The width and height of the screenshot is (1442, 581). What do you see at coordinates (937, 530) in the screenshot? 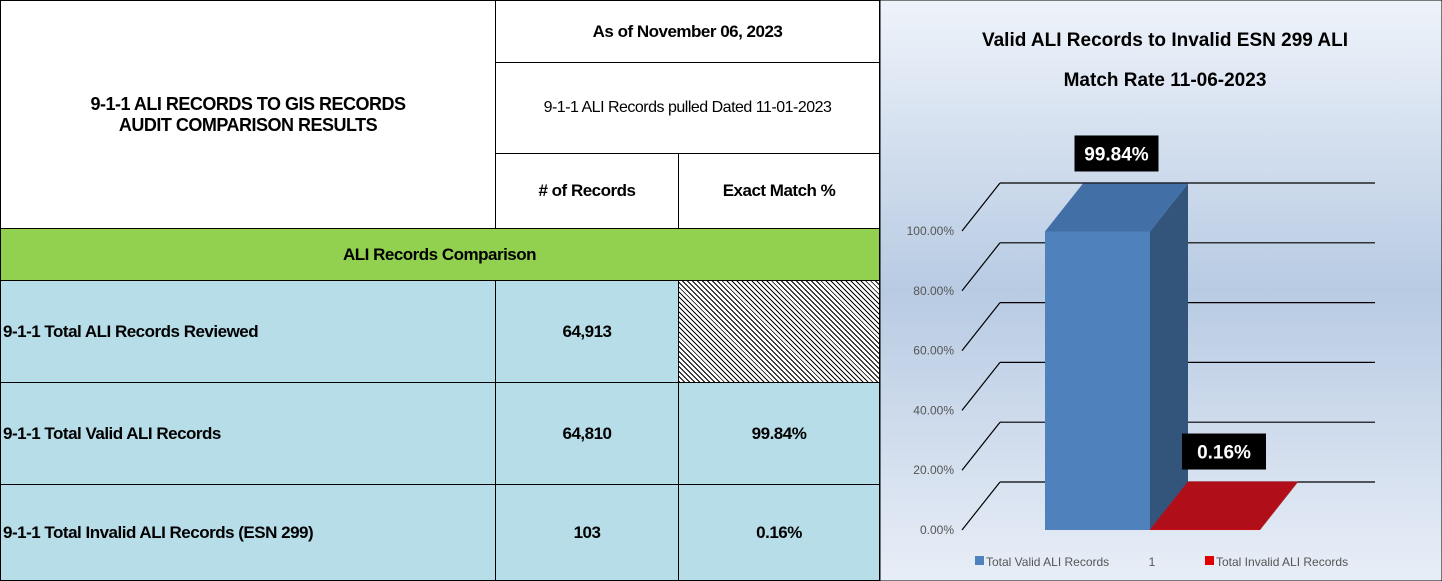
I see `y-tick-label: 0.00%` at bounding box center [937, 530].